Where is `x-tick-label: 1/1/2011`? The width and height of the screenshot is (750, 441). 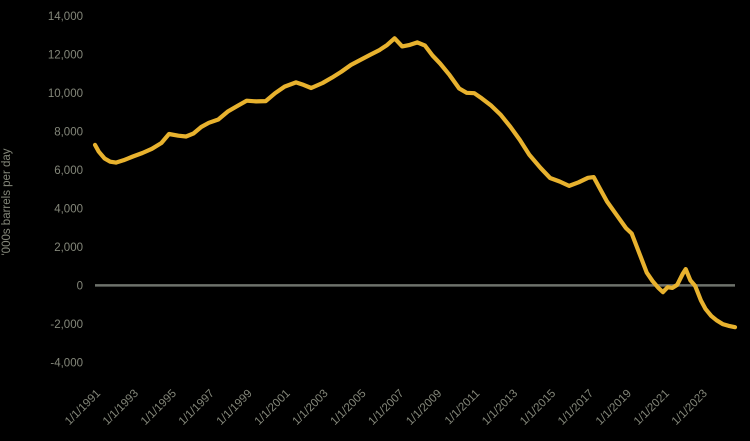 x-tick-label: 1/1/2011 is located at coordinates (463, 408).